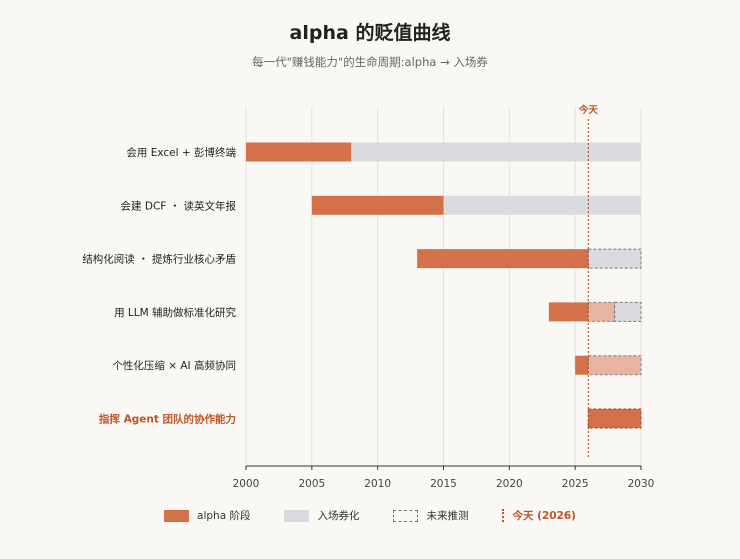 This screenshot has width=740, height=559. I want to click on x-tick-label: 2010, so click(377, 484).